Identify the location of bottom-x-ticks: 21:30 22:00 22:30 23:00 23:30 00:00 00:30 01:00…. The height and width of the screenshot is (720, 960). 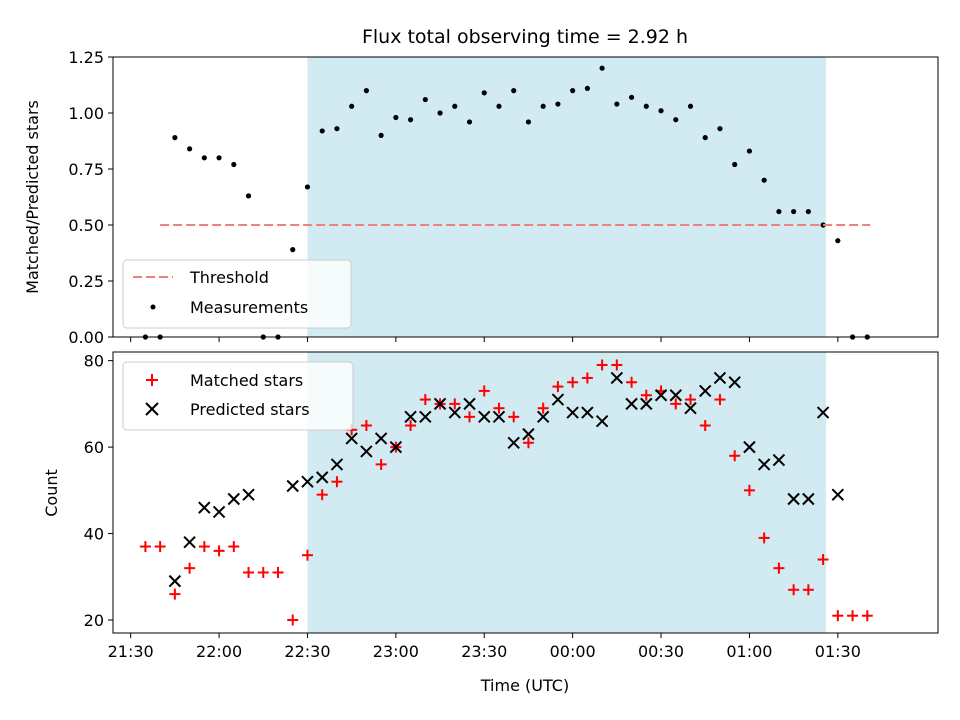
(484, 647).